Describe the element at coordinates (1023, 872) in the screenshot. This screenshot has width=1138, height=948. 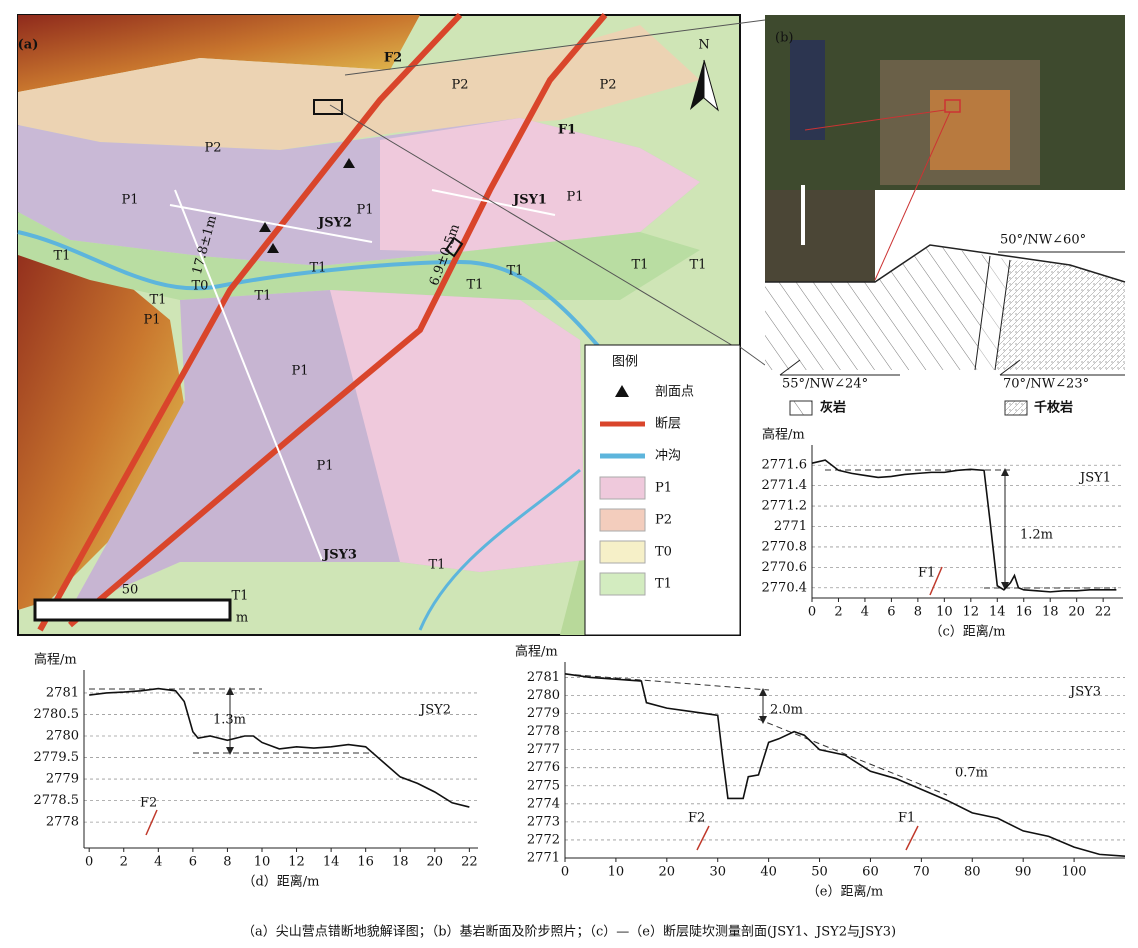
I see `x-tick-label: 90` at that location.